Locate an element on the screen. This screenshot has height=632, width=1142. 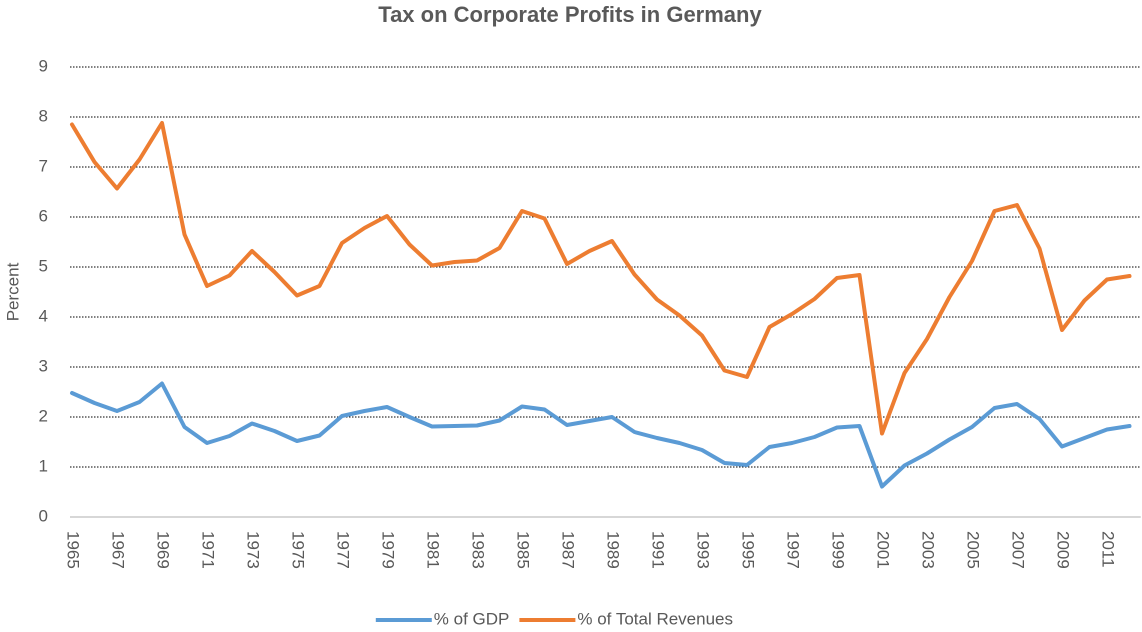
x-tick-label: 1977 is located at coordinates (343, 550).